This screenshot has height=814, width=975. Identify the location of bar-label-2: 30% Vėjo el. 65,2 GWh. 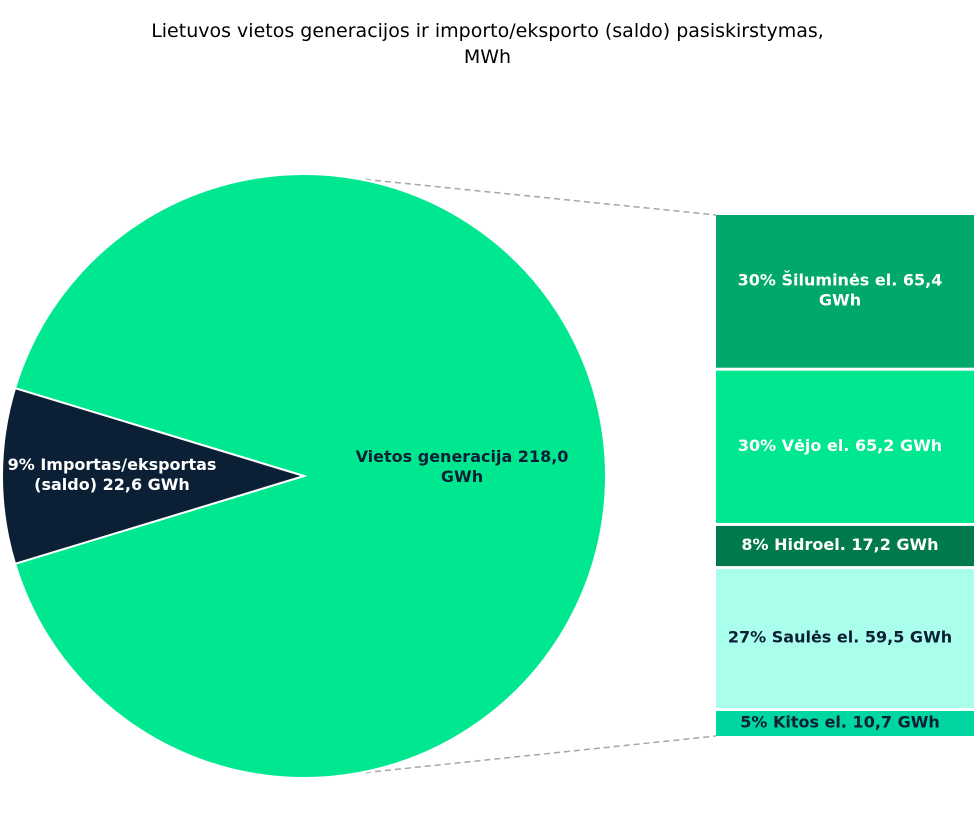
(840, 445).